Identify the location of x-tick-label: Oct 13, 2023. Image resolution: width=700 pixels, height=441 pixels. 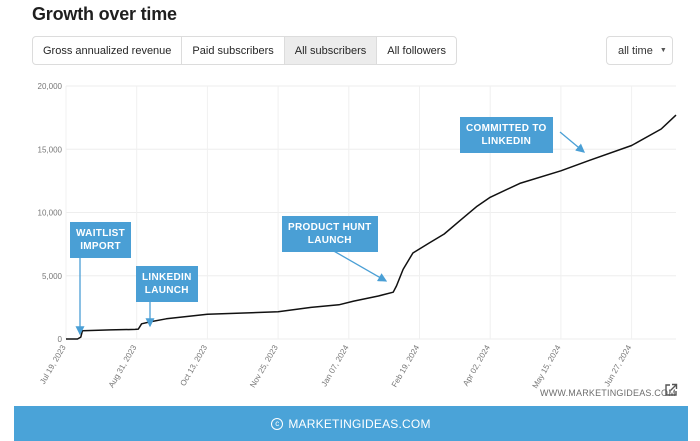
(193, 365).